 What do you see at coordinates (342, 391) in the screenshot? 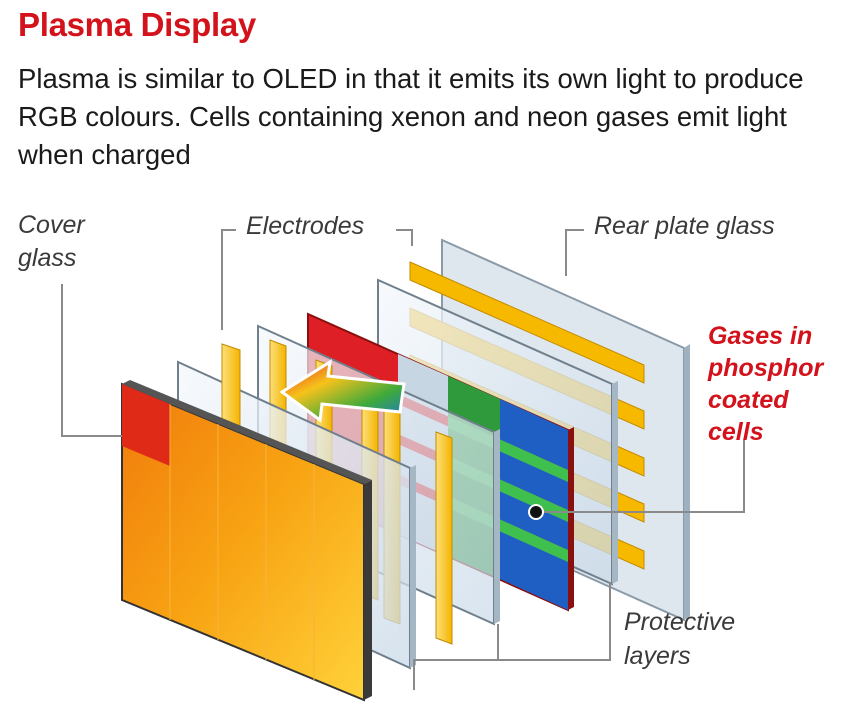
I see `light-direction-arrow-icon` at bounding box center [342, 391].